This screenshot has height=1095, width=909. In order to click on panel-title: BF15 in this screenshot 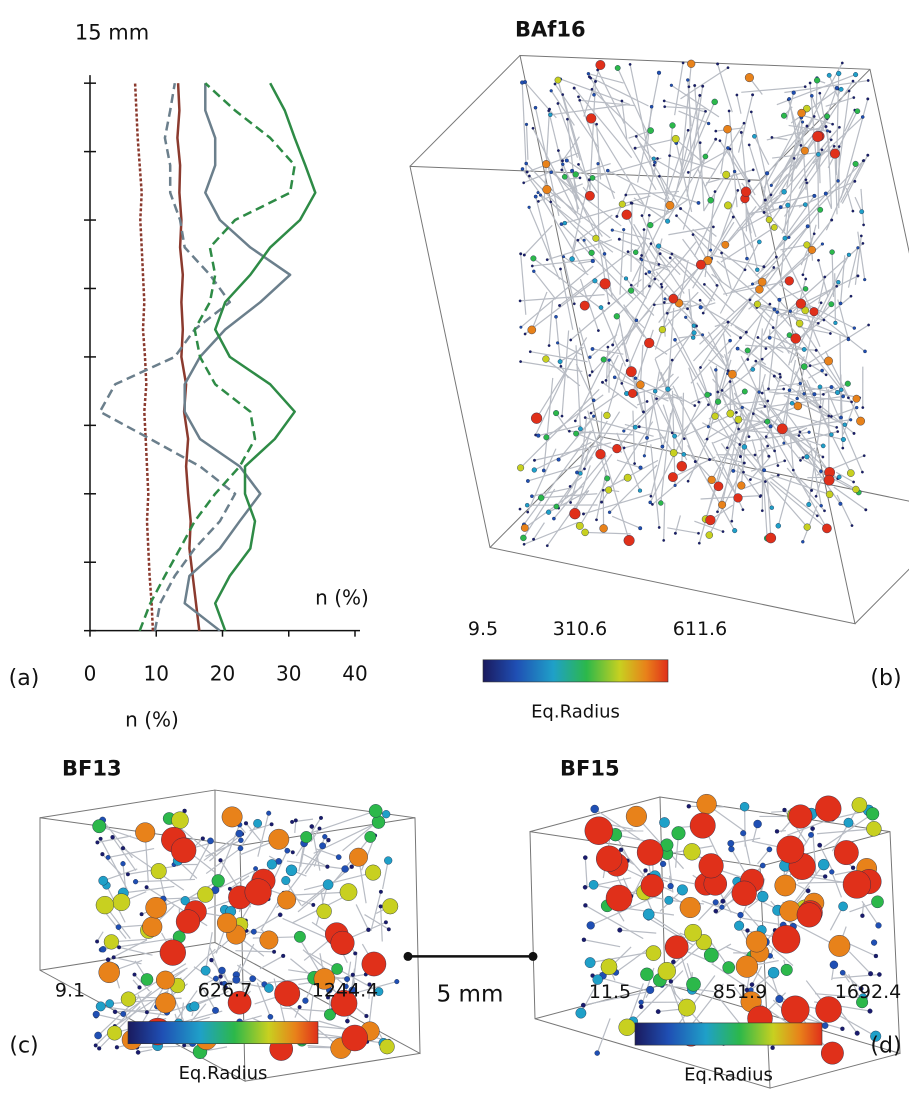, I will do `click(590, 768)`.